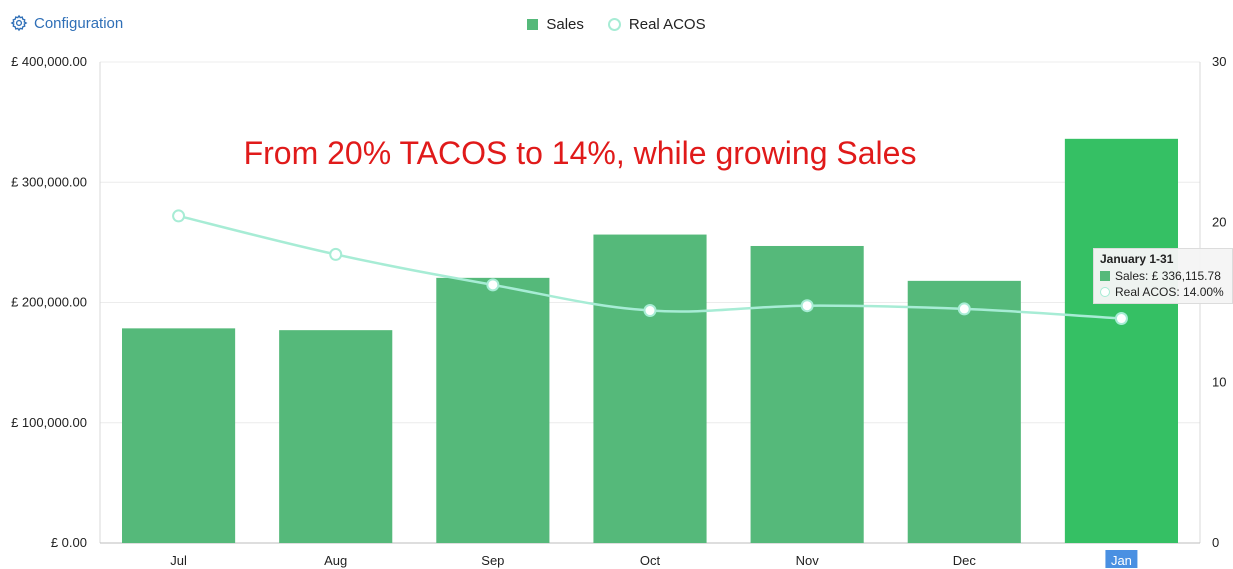 The width and height of the screenshot is (1233, 569). What do you see at coordinates (667, 24) in the screenshot?
I see `legend-label-real-acos: Real ACOS` at bounding box center [667, 24].